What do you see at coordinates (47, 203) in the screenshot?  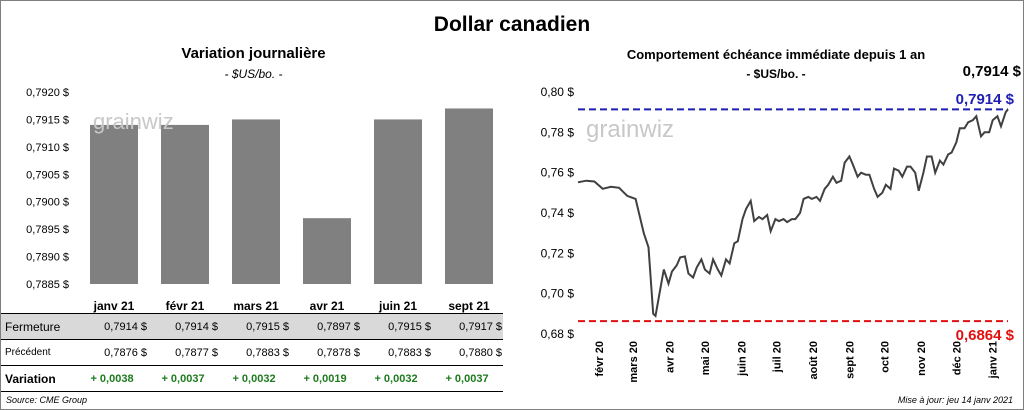 I see `bar-y-tick-label: 0,7900 $` at bounding box center [47, 203].